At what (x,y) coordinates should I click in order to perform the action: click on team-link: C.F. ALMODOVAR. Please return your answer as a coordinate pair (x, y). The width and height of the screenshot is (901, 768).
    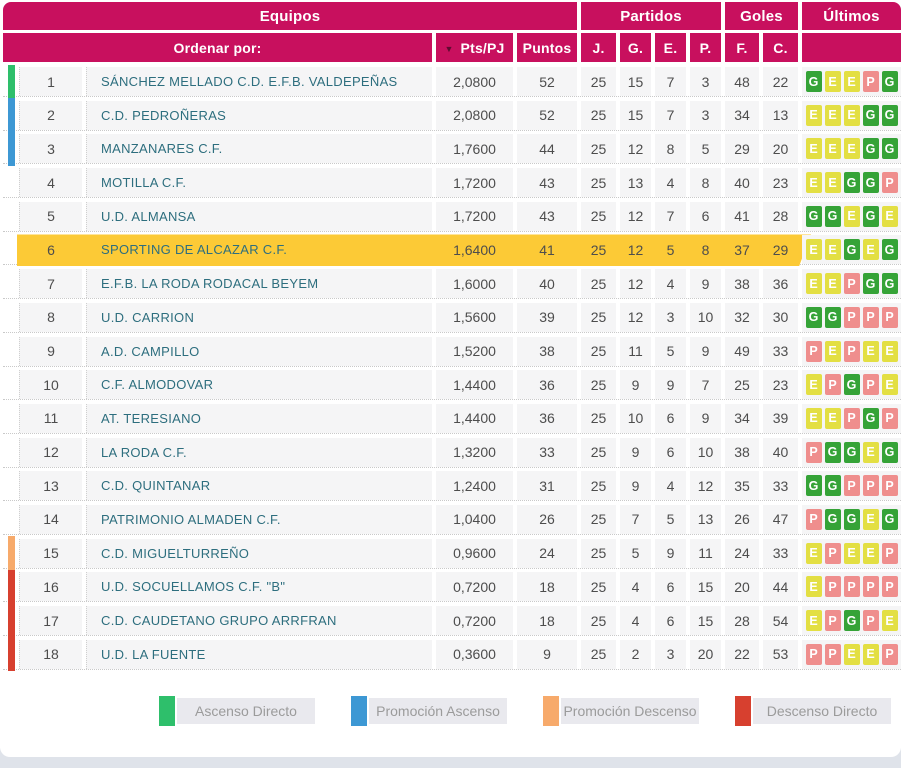
    Looking at the image, I should click on (259, 385).